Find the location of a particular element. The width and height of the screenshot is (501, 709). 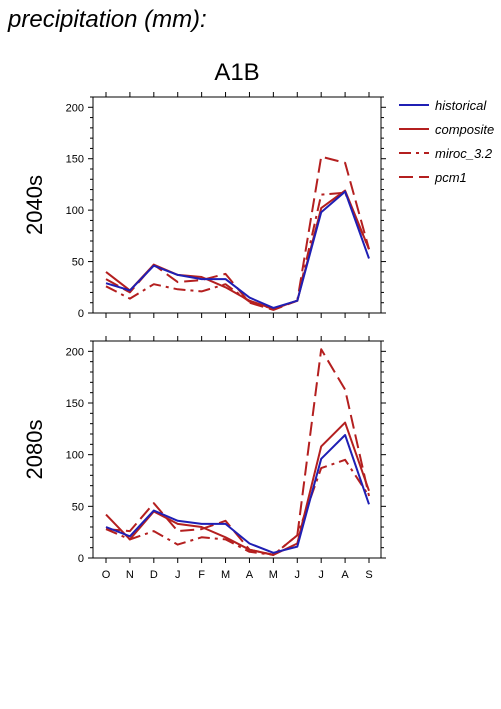

panel-ylabel: 2040s is located at coordinates (34, 205).